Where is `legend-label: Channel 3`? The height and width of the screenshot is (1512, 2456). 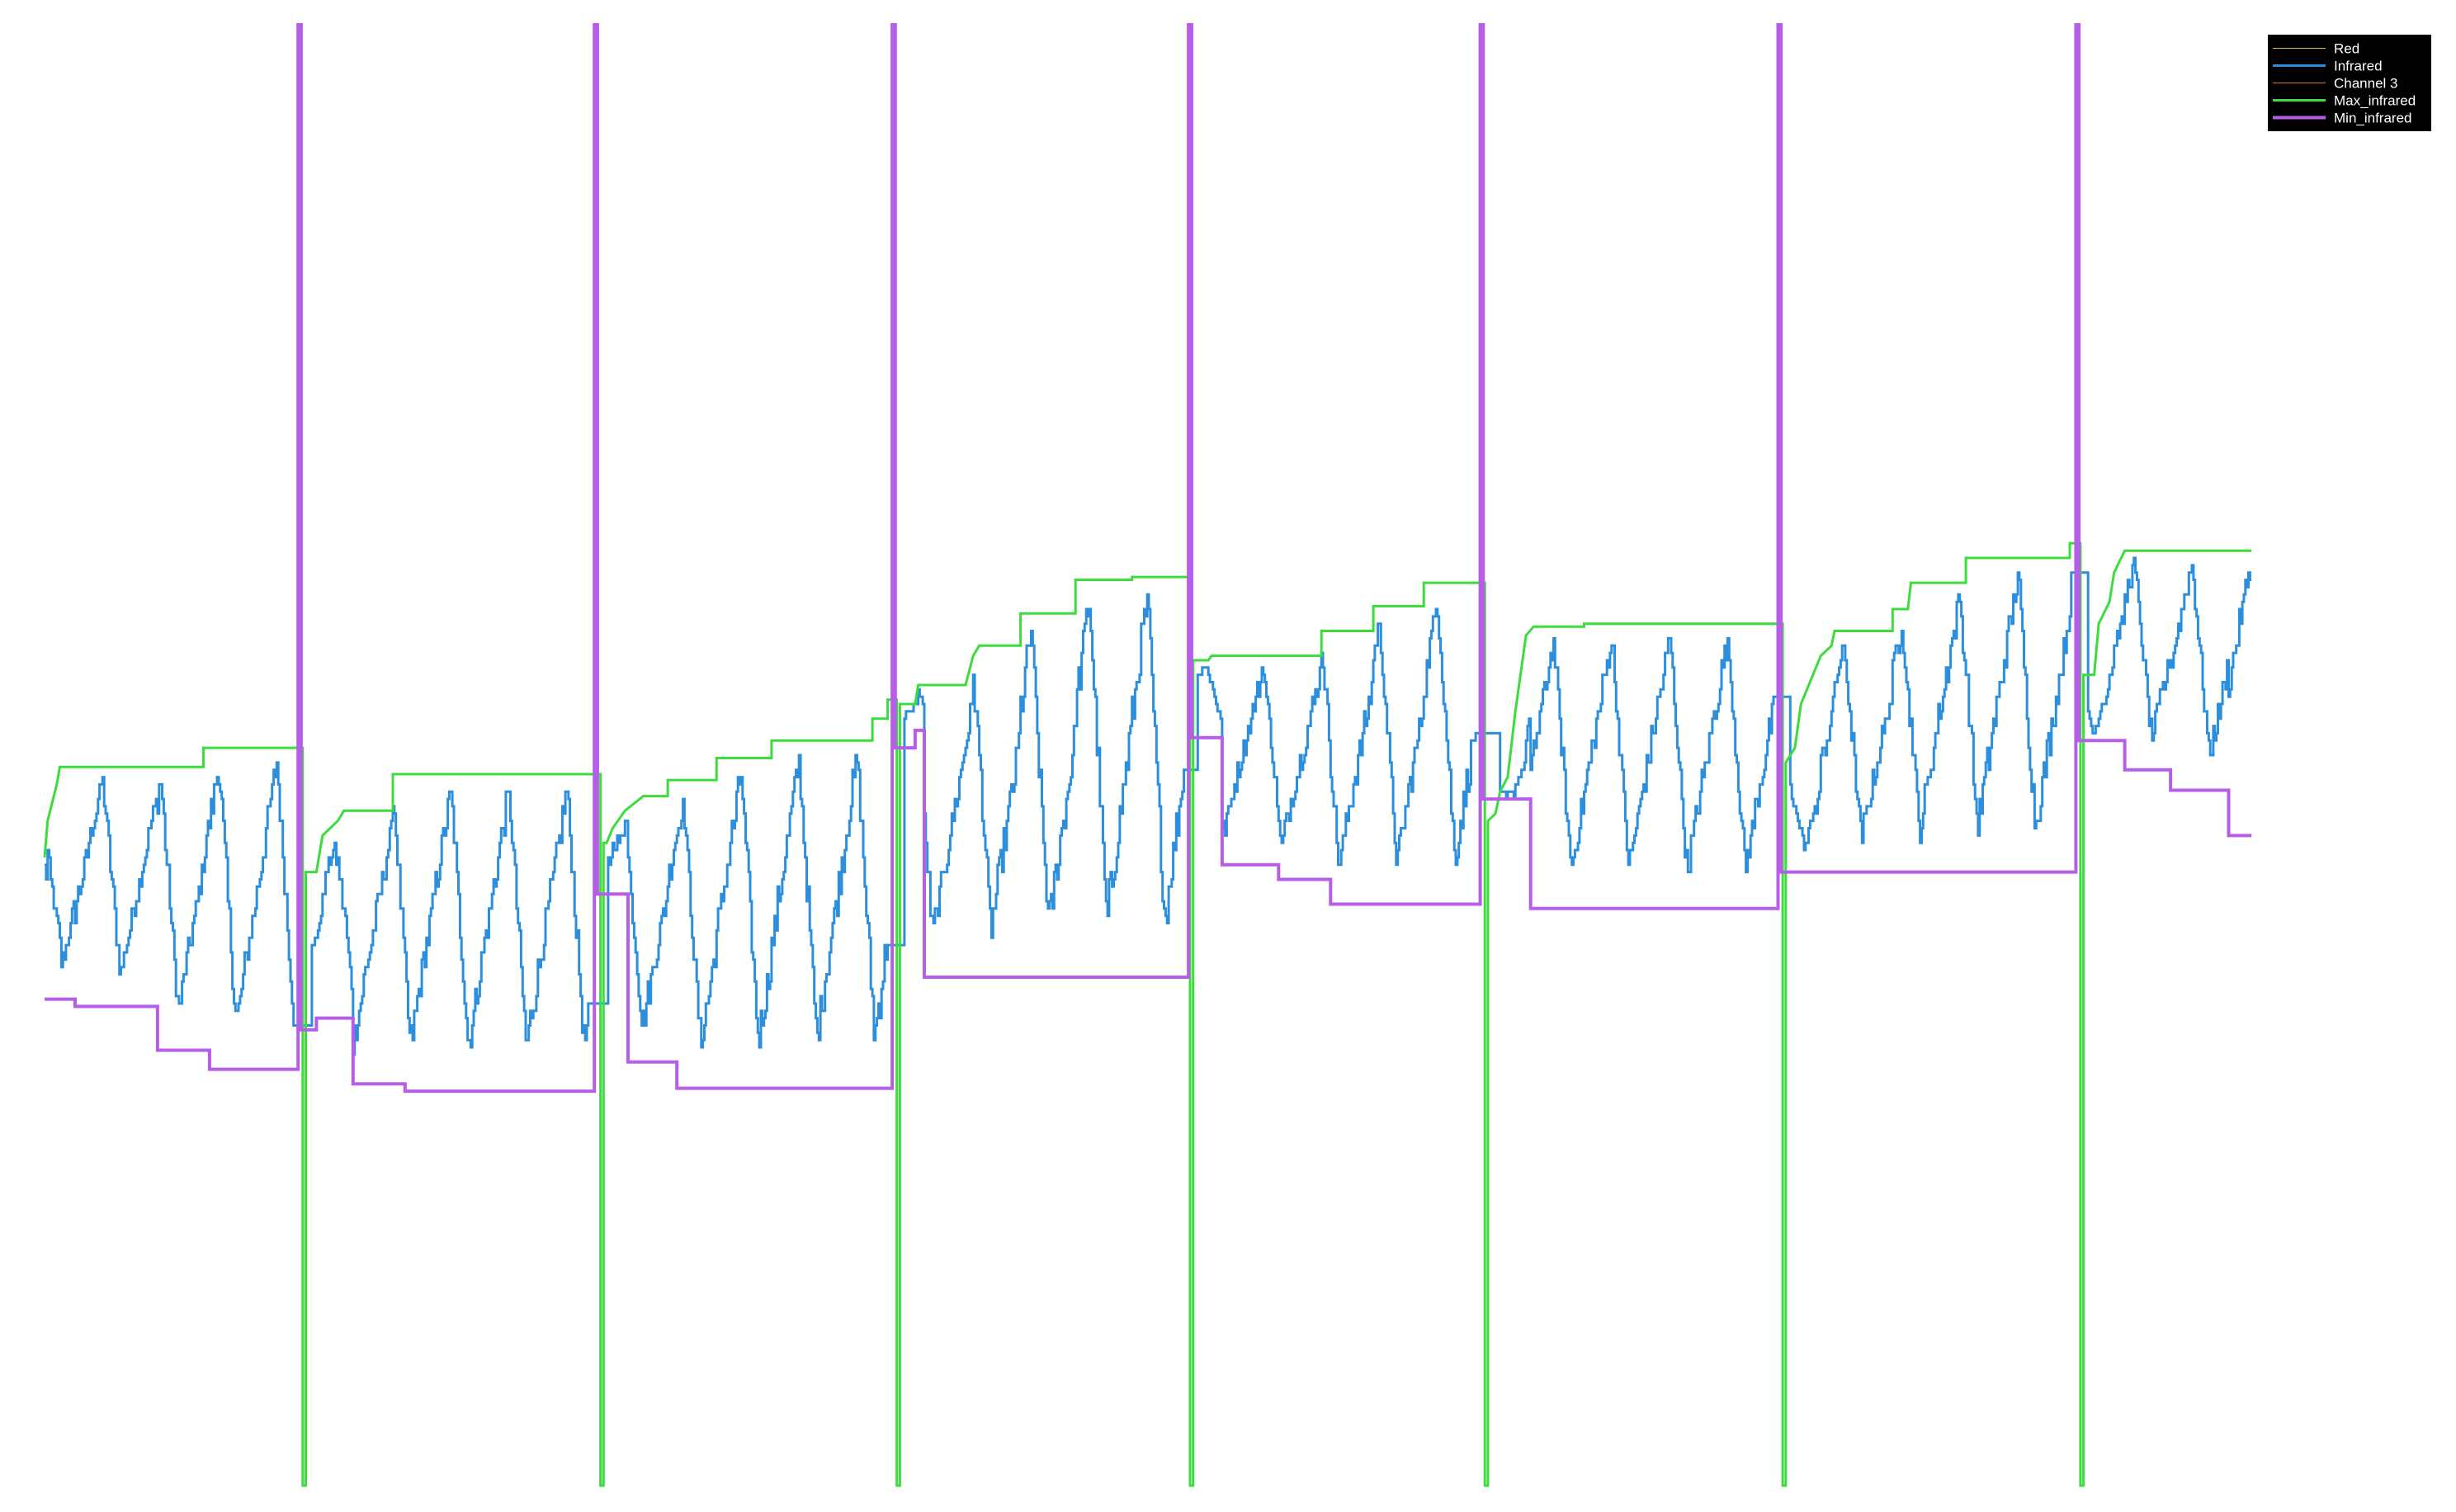
legend-label: Channel 3 is located at coordinates (2366, 84).